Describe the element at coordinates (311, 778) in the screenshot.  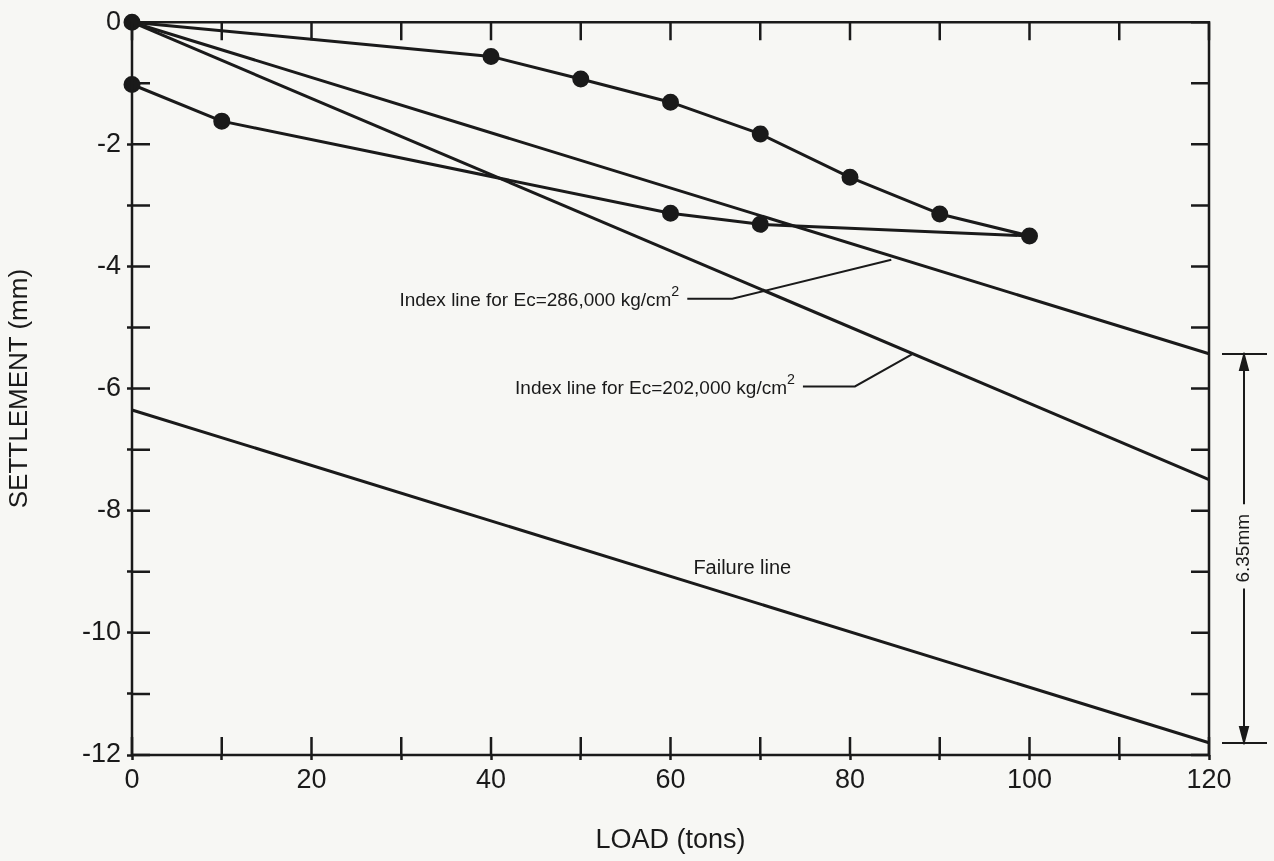
I see `x-tick-label: 20` at that location.